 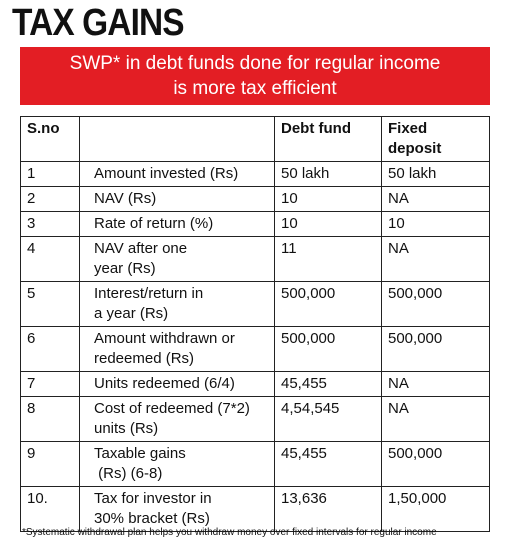 What do you see at coordinates (328, 174) in the screenshot?
I see `cell-debt: 50 lakh` at bounding box center [328, 174].